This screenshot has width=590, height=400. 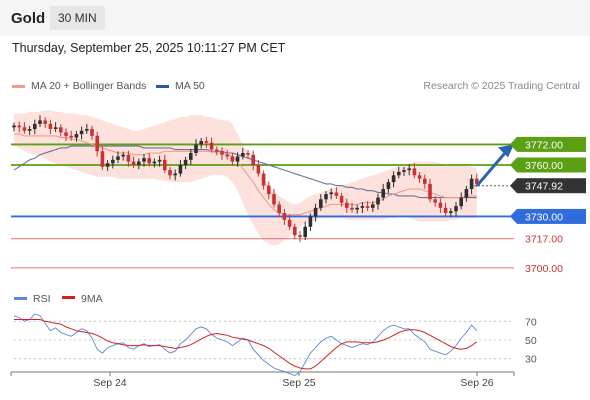 I want to click on forecast-arrow-head, so click(x=506, y=151).